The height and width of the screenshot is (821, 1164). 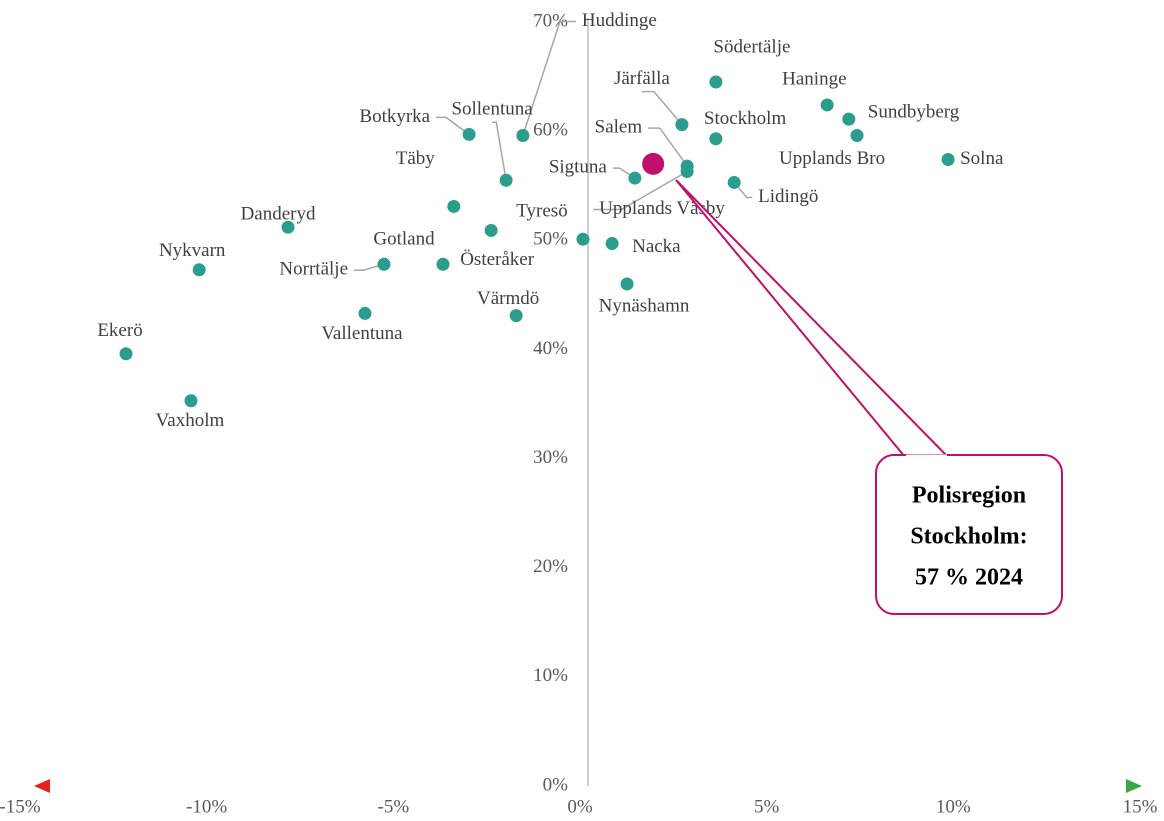 What do you see at coordinates (751, 46) in the screenshot?
I see `point-label: Södertälje` at bounding box center [751, 46].